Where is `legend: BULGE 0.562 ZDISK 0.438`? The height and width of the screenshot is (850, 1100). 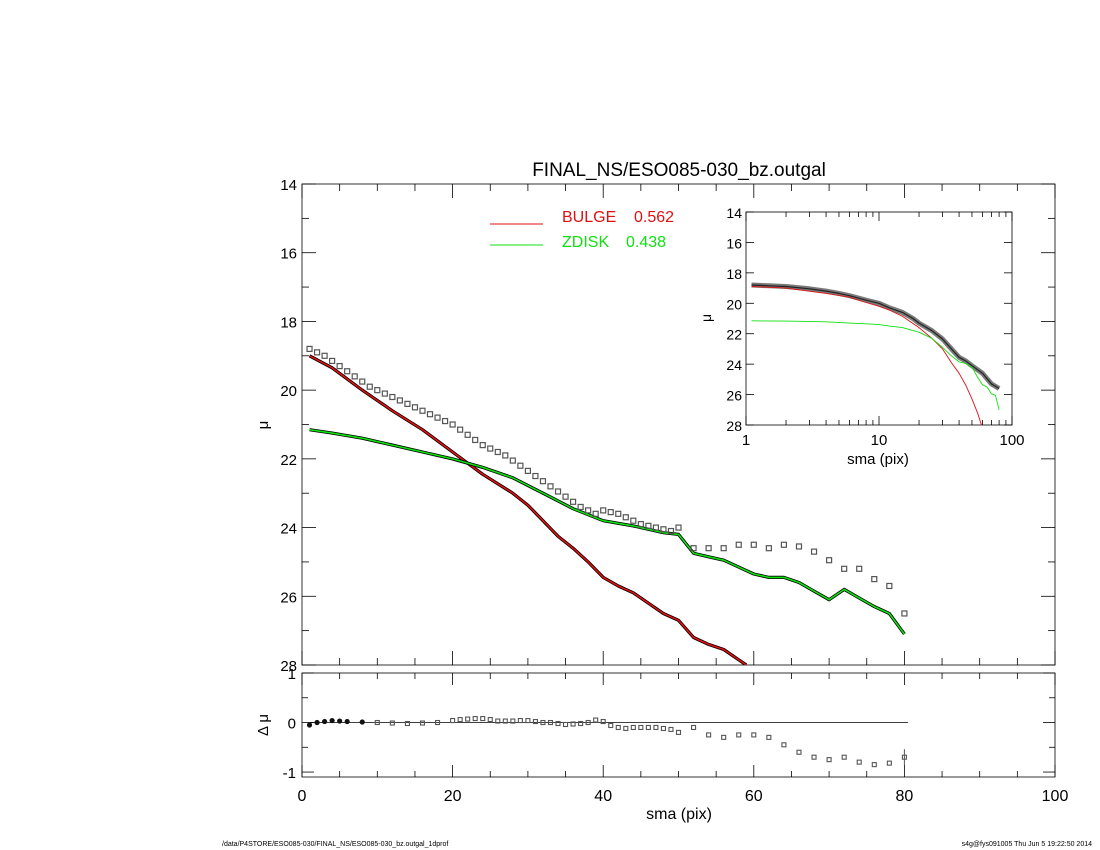 legend: BULGE 0.562 ZDISK 0.438 is located at coordinates (582, 230).